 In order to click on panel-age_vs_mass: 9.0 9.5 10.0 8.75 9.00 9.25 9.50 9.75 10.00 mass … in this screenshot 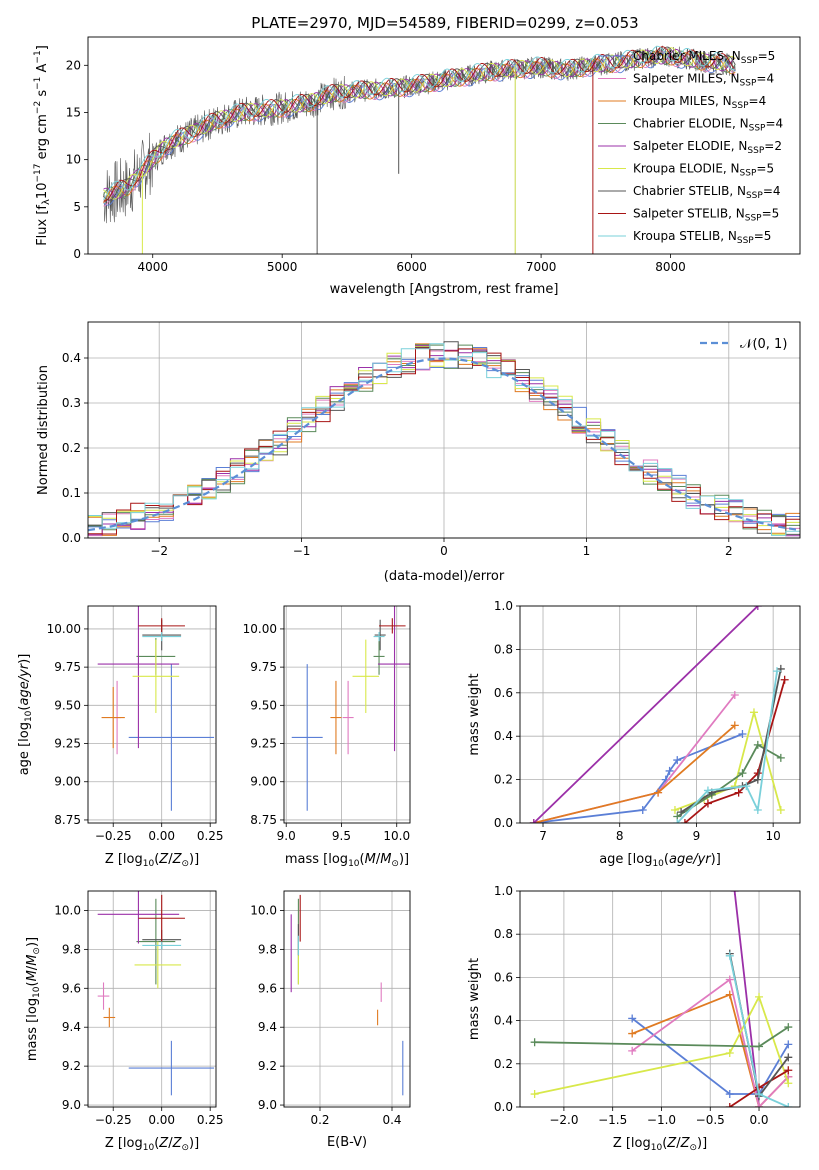, I will do `click(327, 737)`.